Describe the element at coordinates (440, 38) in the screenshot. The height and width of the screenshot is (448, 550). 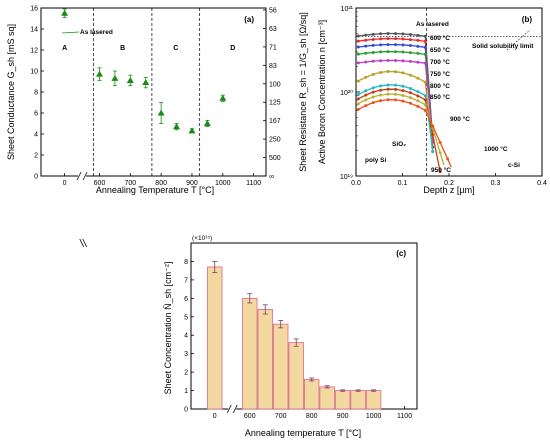
I see `b-label-600: 600 °C` at that location.